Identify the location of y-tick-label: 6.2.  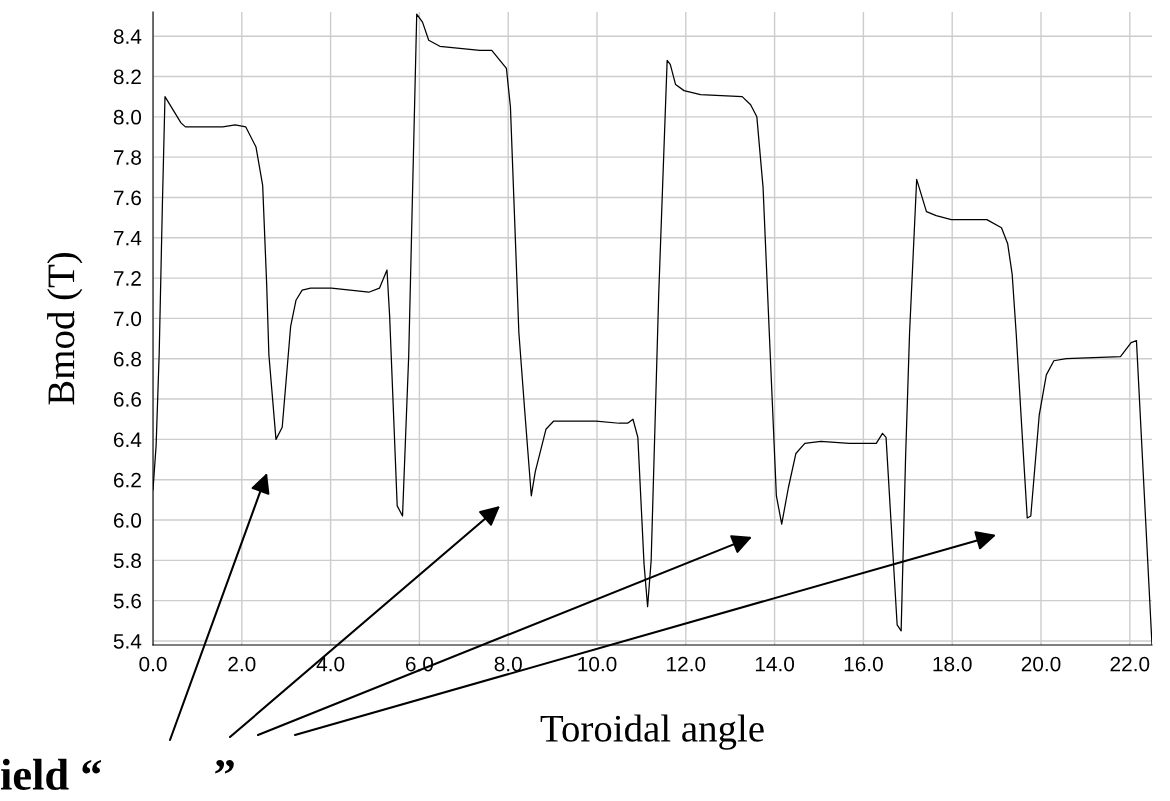
(127, 480).